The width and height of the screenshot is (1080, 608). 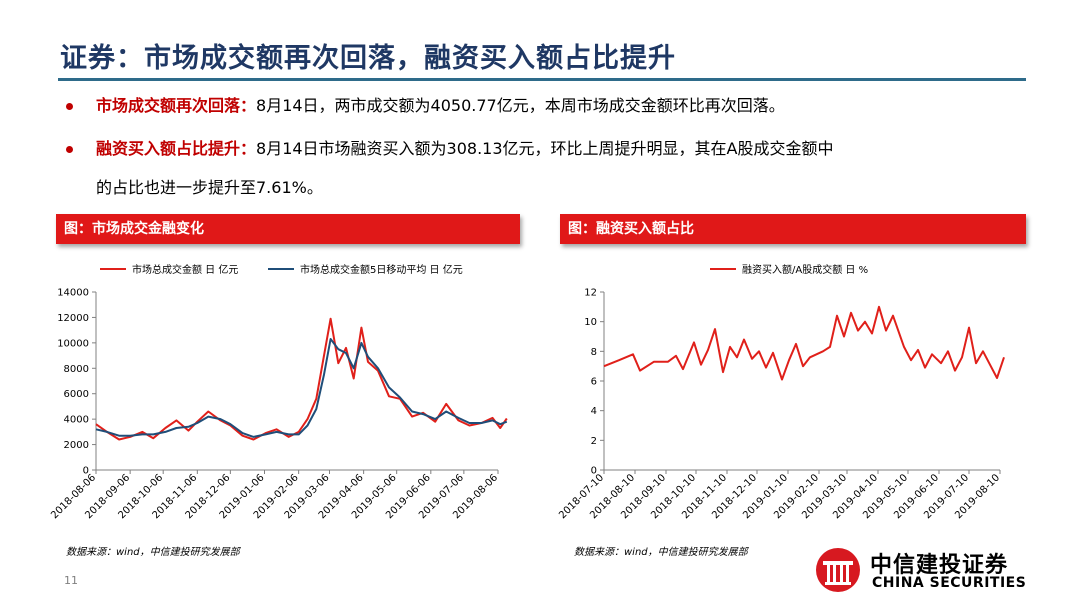 I want to click on y-tick-label: 10000, so click(x=73, y=343).